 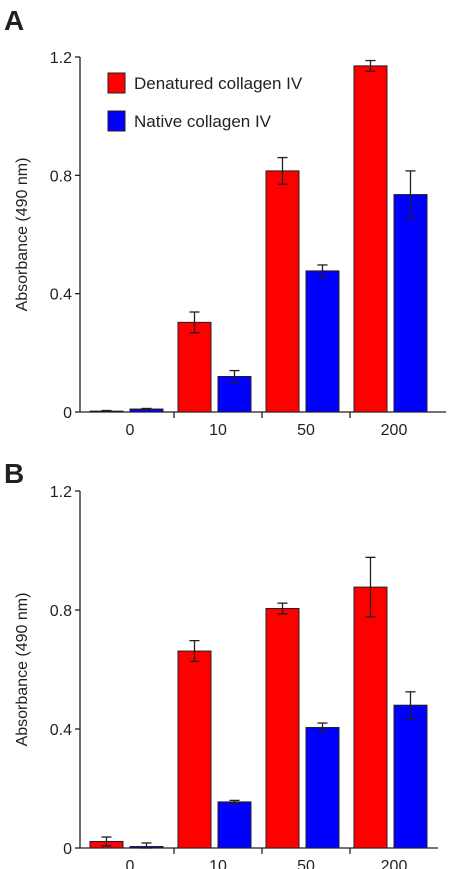 I want to click on legend: Denatured collagen IV Native collagen IV, so click(x=205, y=102).